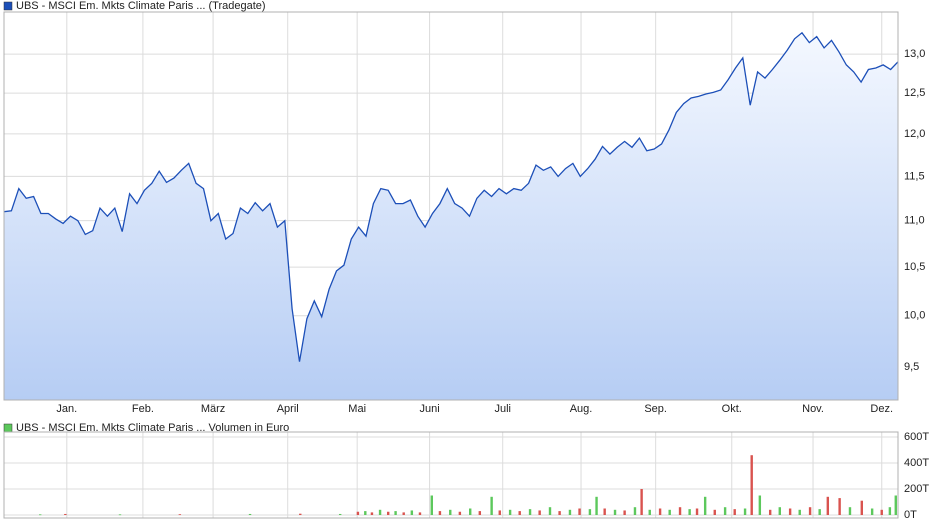 The width and height of the screenshot is (940, 526). What do you see at coordinates (429, 409) in the screenshot?
I see `x-tick-label: Juni` at bounding box center [429, 409].